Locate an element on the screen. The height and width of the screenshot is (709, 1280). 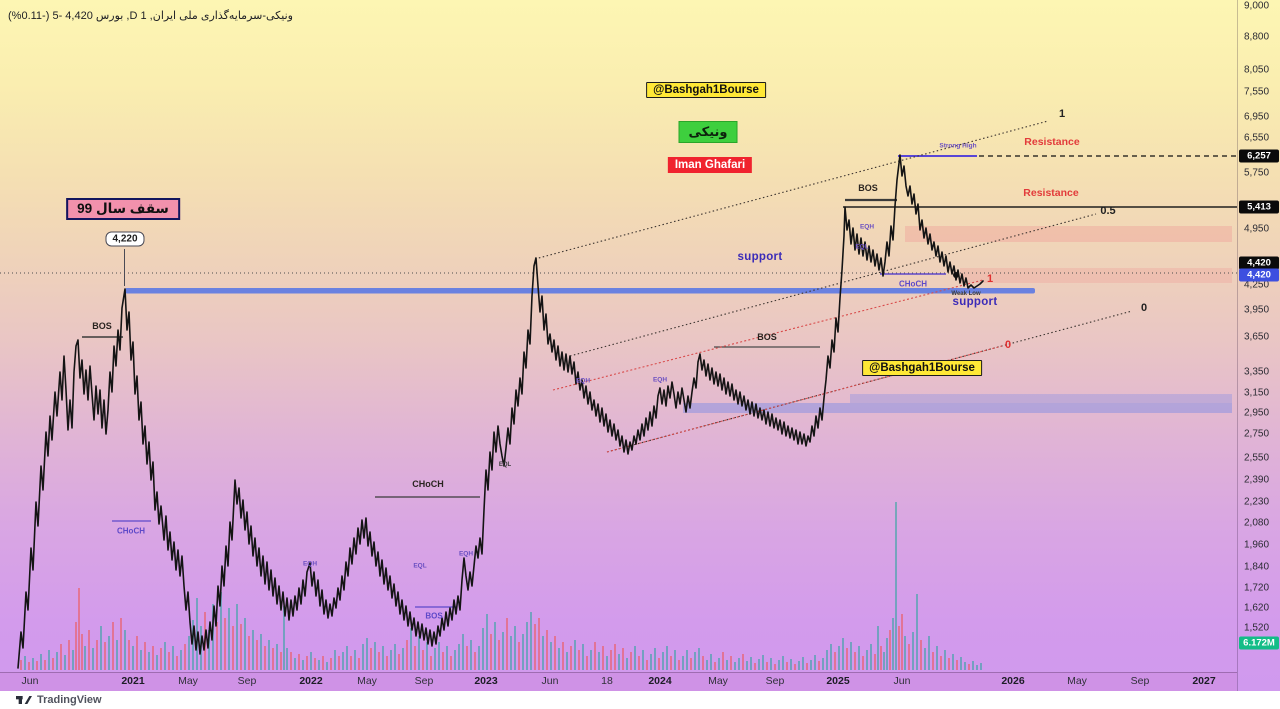
price-callout-4220: 4,220 is located at coordinates (125, 239).